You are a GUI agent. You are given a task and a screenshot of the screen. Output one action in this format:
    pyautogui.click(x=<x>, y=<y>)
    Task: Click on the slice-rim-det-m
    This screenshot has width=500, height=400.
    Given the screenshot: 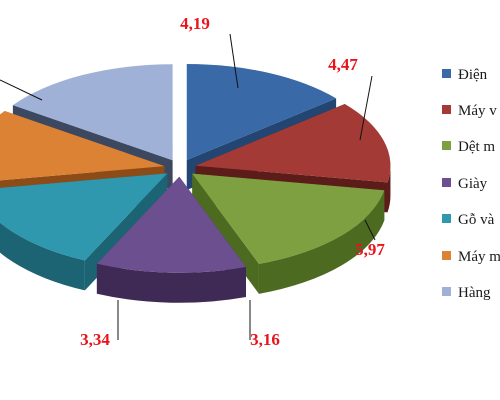 What is the action you would take?
    pyautogui.click(x=321, y=242)
    